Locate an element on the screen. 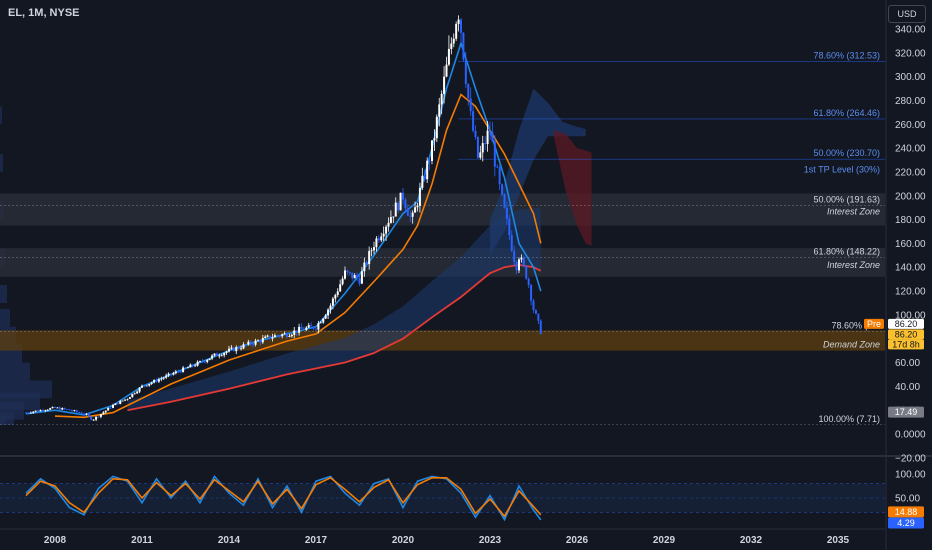 The height and width of the screenshot is (550, 932). symbol-title: EL, 1M, NYSE is located at coordinates (44, 13).